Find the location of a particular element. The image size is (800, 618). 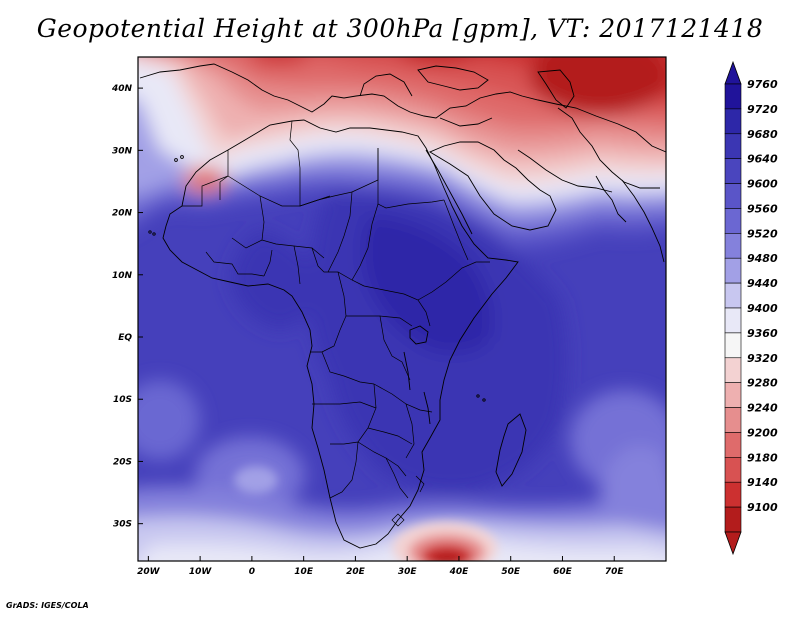

x-tick-label: 10E is located at coordinates (304, 572).